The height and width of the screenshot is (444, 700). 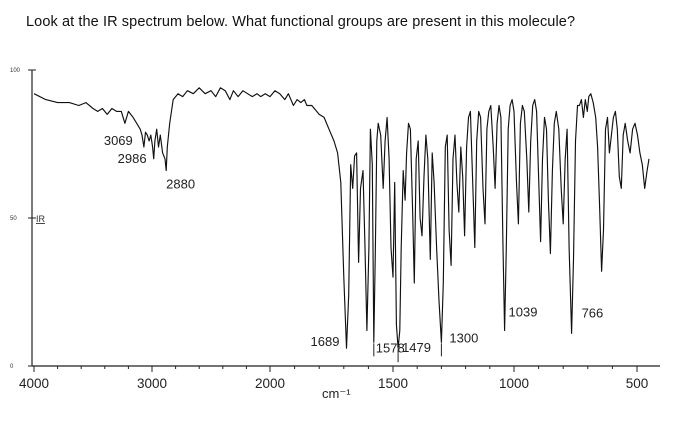 What do you see at coordinates (12, 367) in the screenshot?
I see `y-tick-label: 0` at bounding box center [12, 367].